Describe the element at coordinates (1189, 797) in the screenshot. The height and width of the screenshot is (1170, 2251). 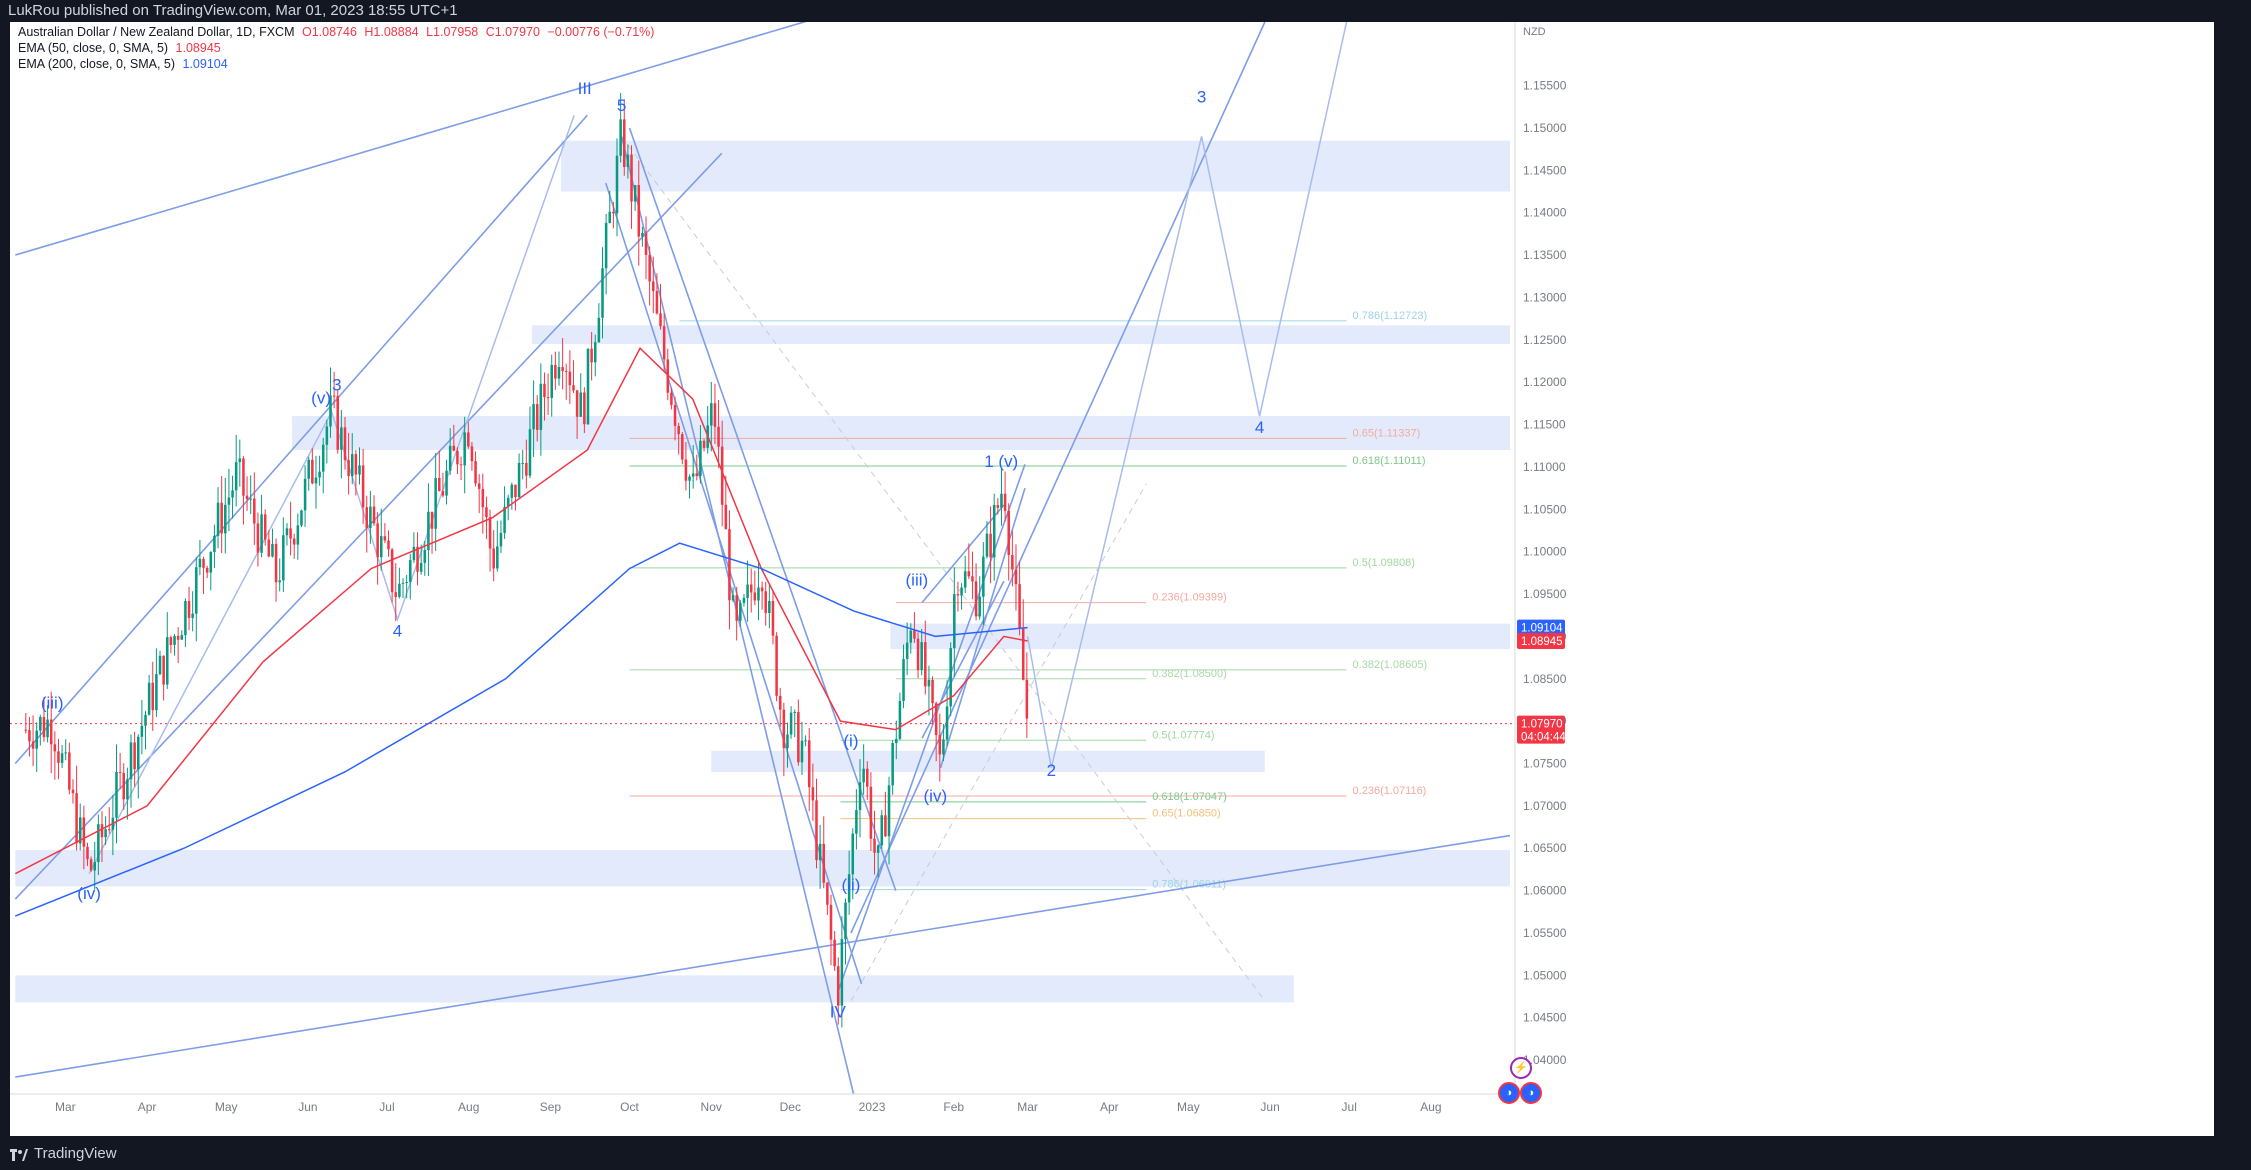
I see `fib-level-label: 0.618(1.07047)` at that location.